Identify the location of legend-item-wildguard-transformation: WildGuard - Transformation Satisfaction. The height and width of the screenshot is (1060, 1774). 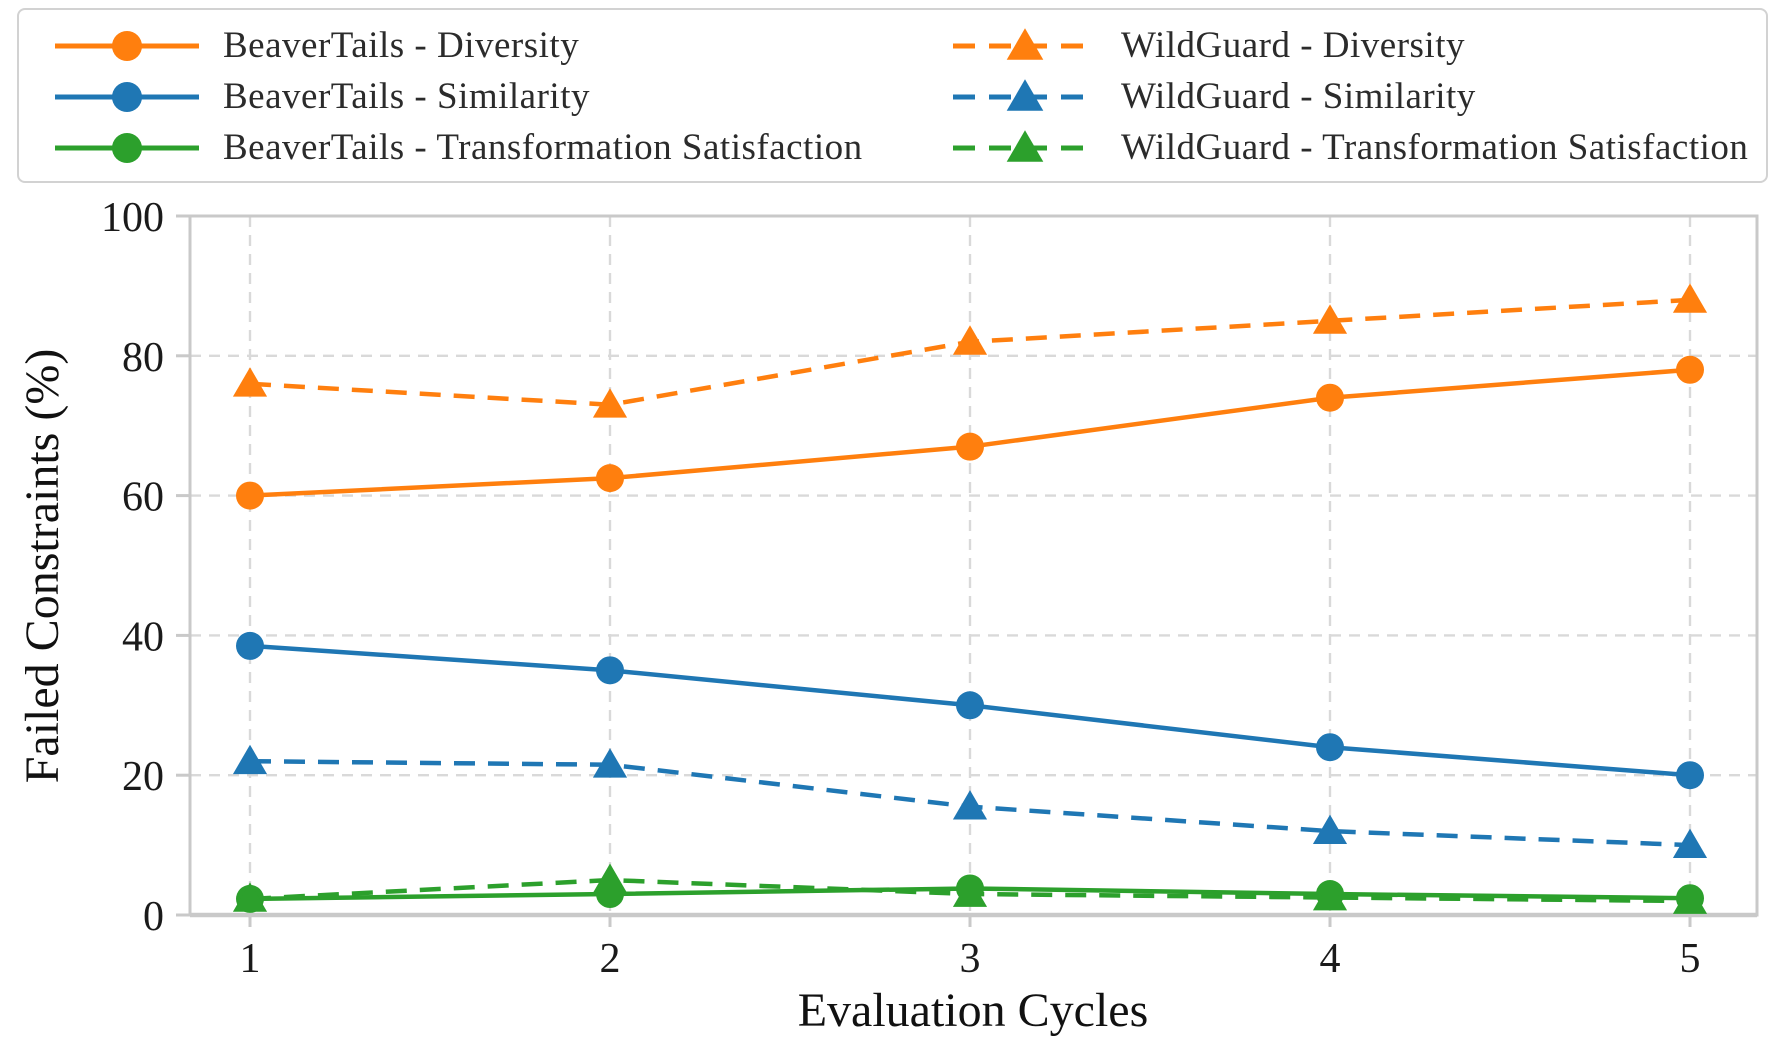
(1348, 148).